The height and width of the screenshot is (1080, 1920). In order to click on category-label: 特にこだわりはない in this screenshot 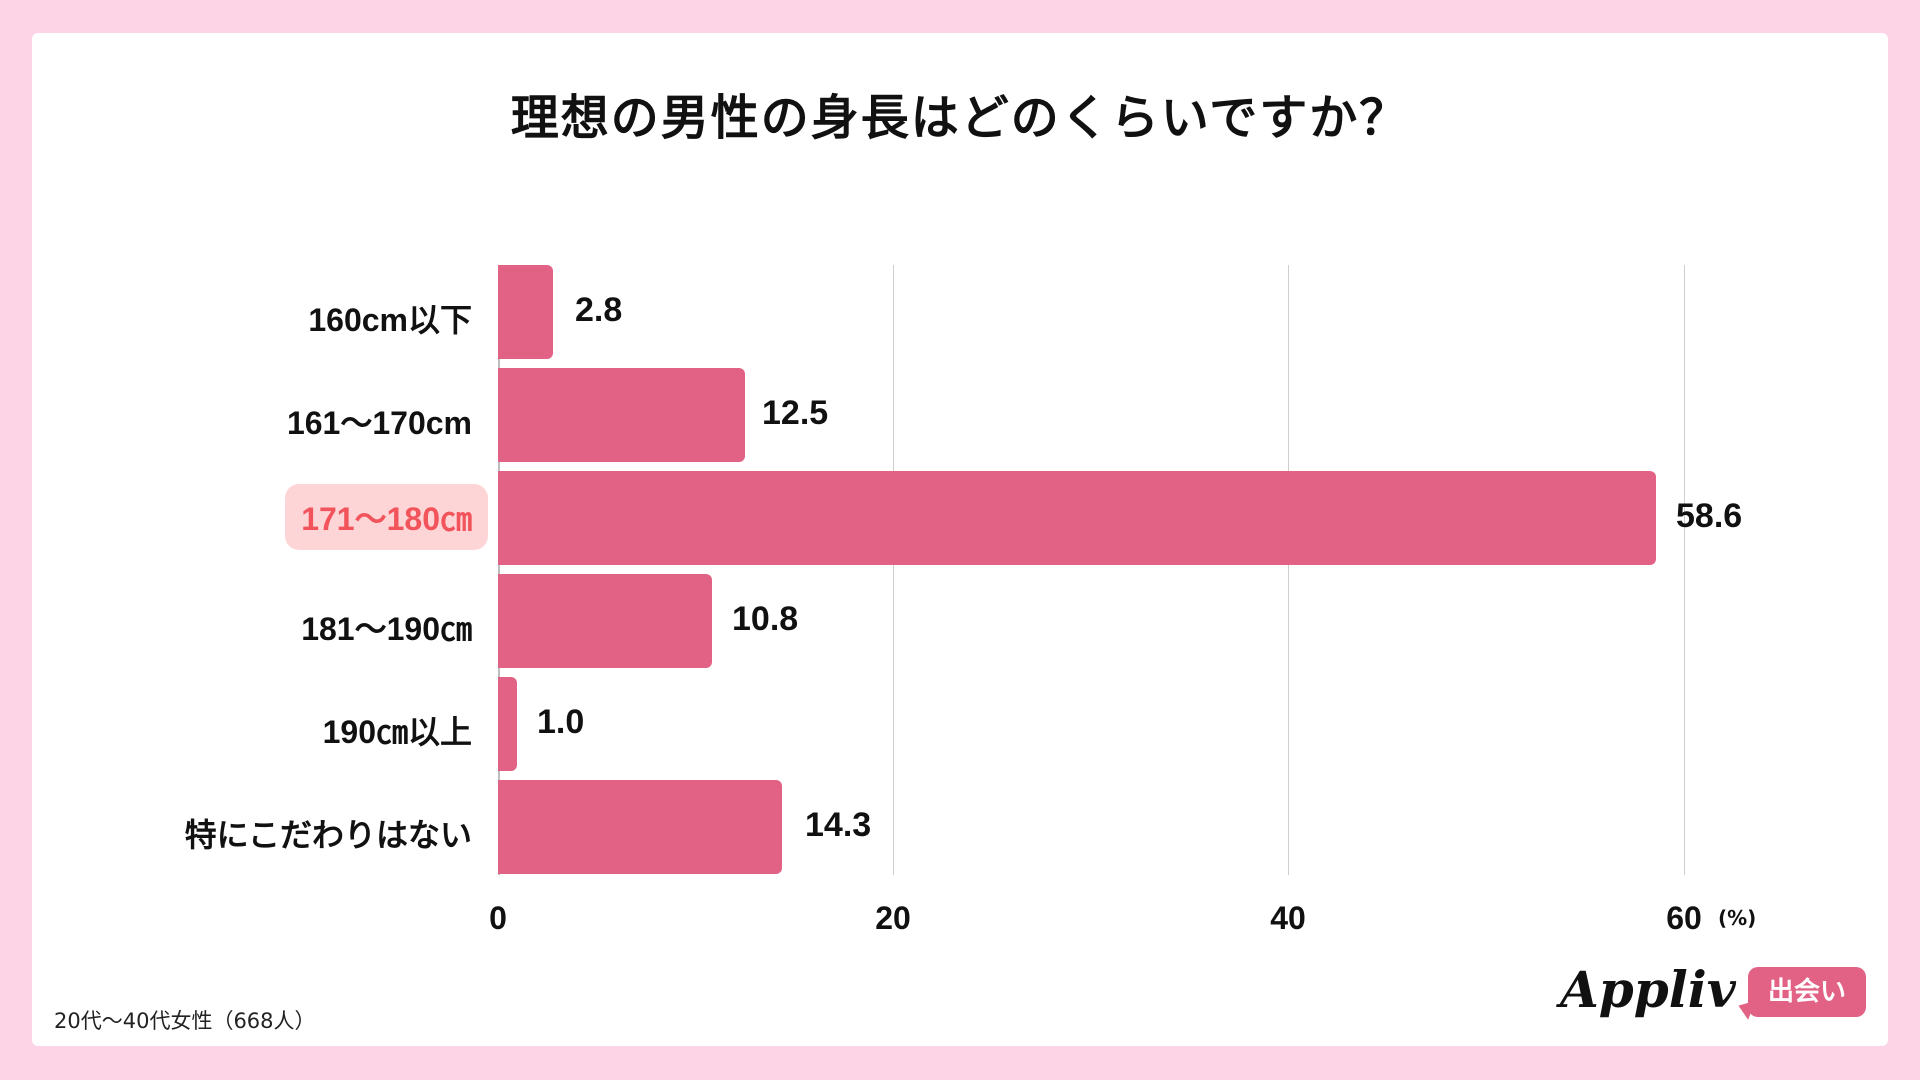, I will do `click(328, 835)`.